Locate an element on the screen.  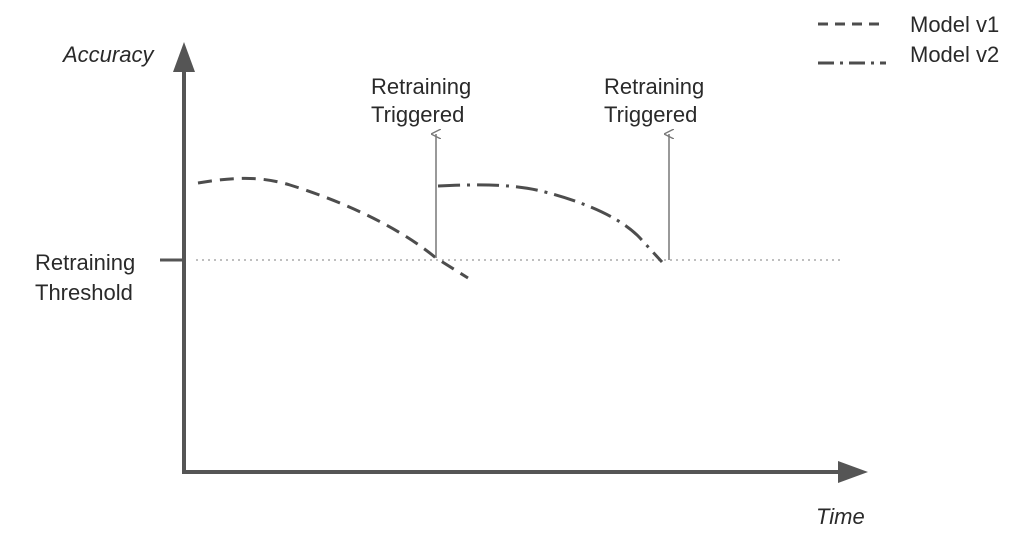
x-axis-label: Time is located at coordinates (840, 516).